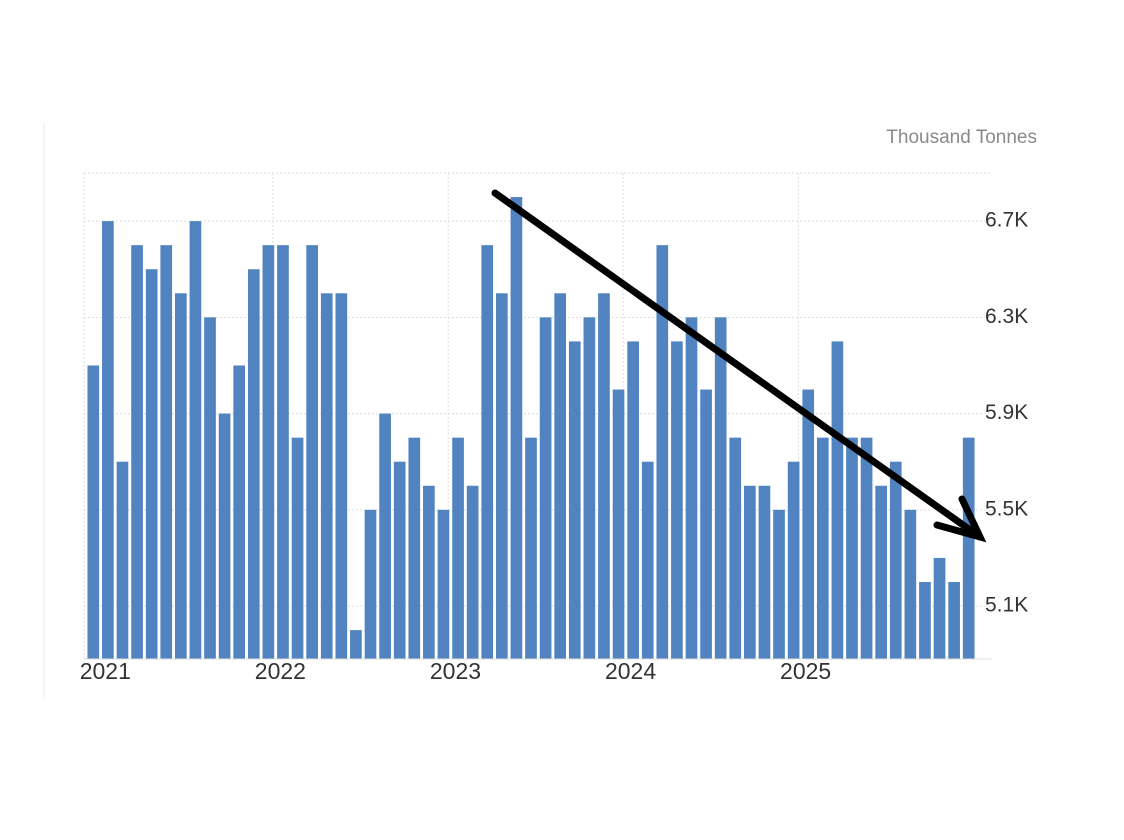 Image resolution: width=1124 pixels, height=840 pixels. What do you see at coordinates (455, 671) in the screenshot?
I see `x-tick-label: 2023` at bounding box center [455, 671].